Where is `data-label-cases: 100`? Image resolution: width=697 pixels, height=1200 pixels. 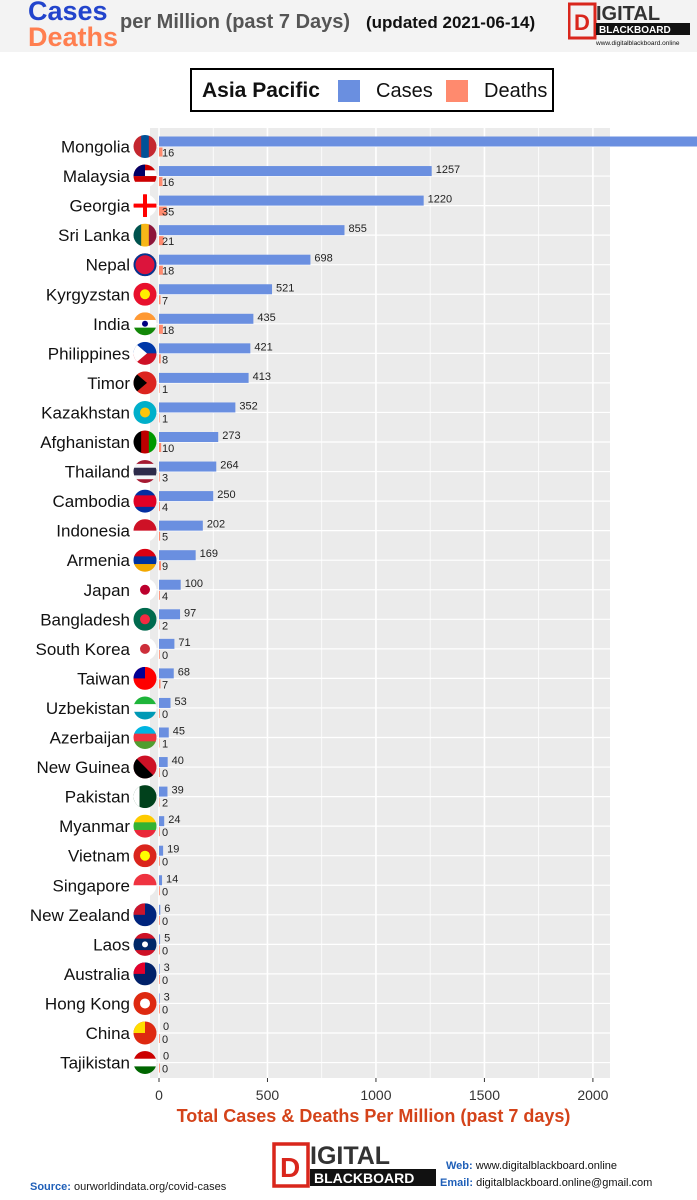
data-label-cases: 100 is located at coordinates (194, 584).